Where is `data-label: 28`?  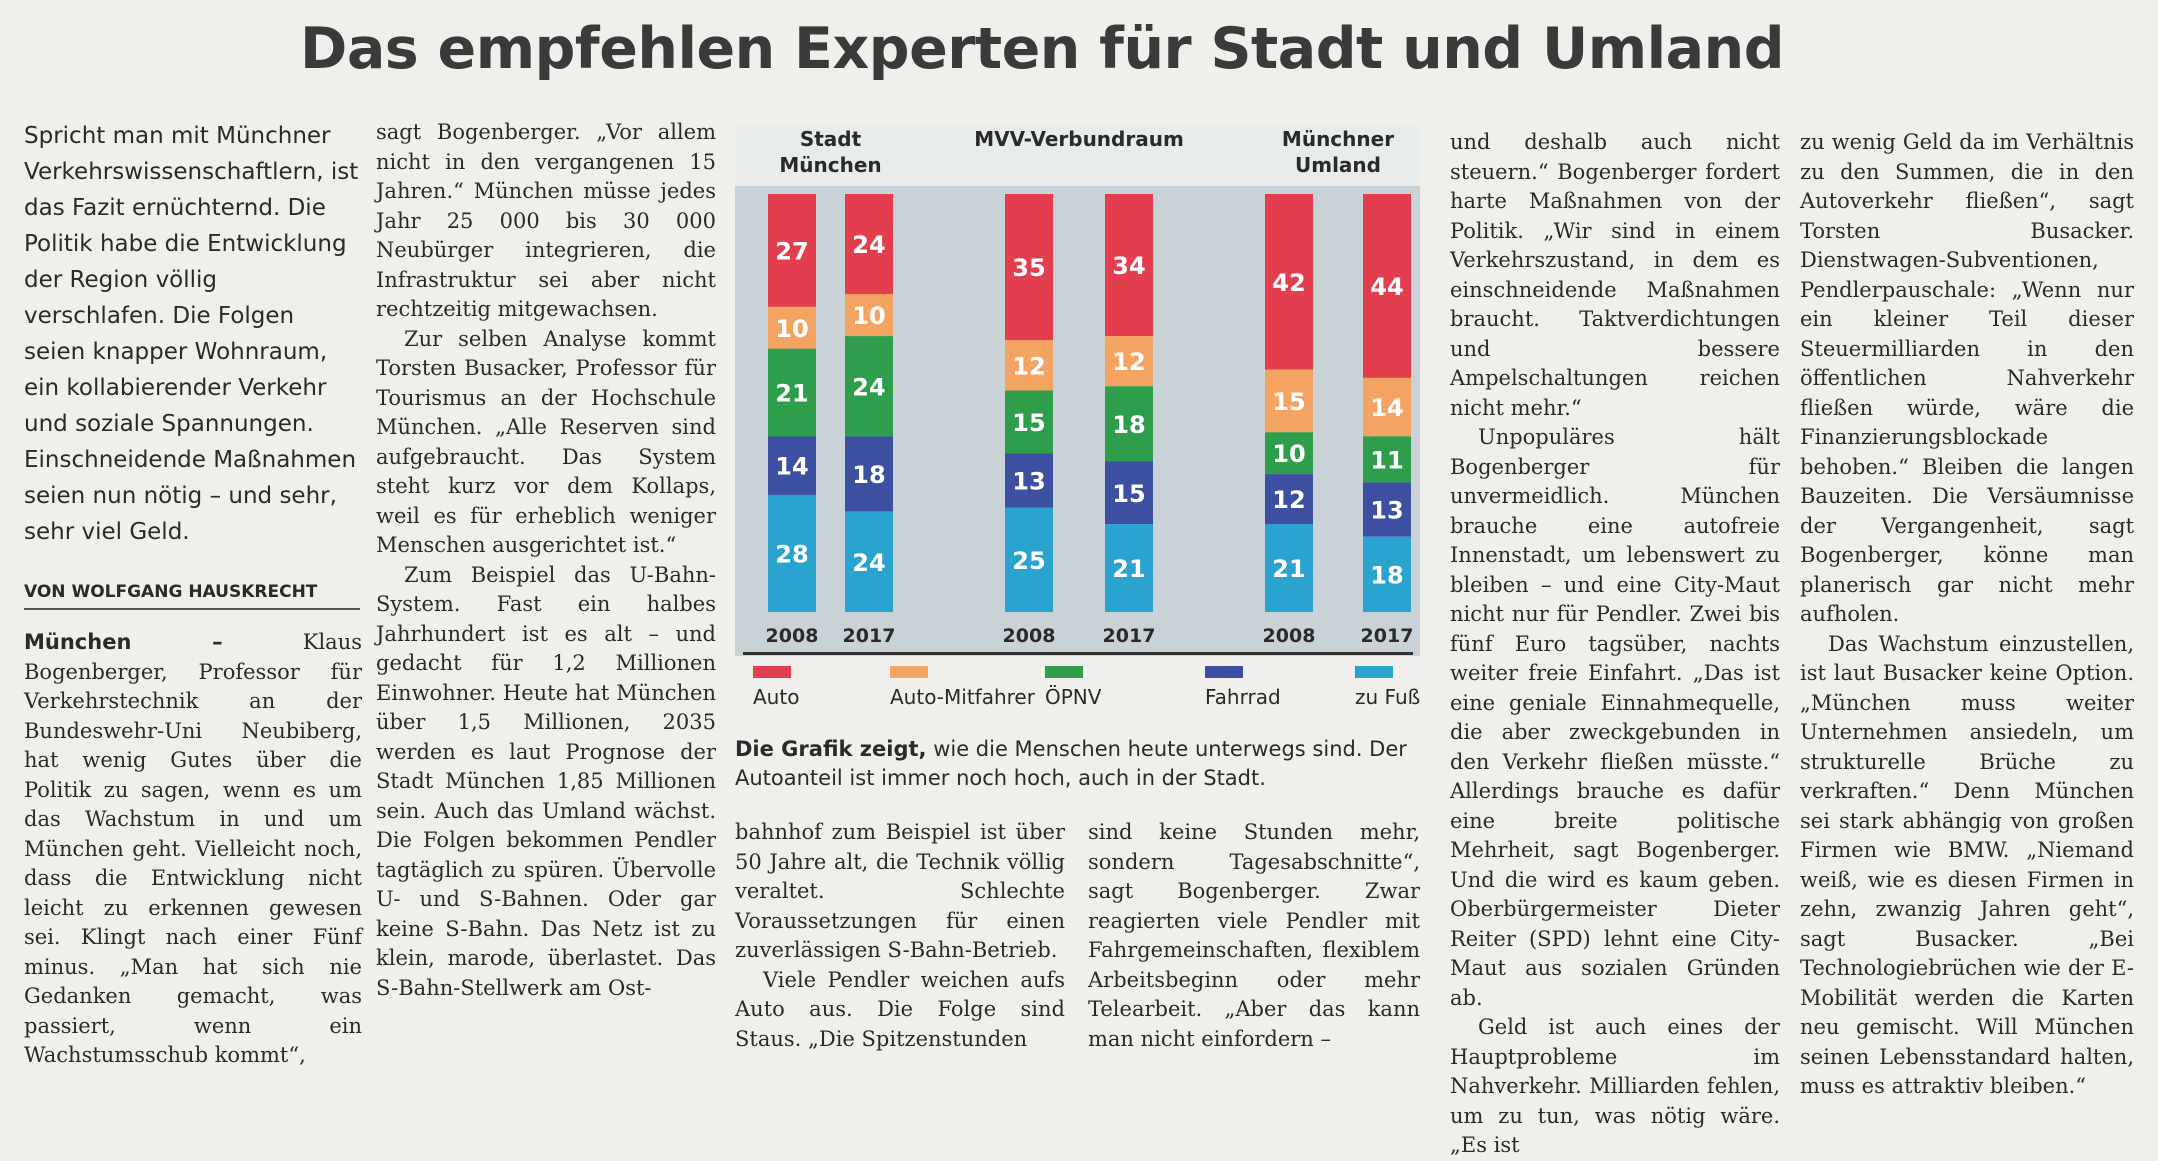
data-label: 28 is located at coordinates (791, 555).